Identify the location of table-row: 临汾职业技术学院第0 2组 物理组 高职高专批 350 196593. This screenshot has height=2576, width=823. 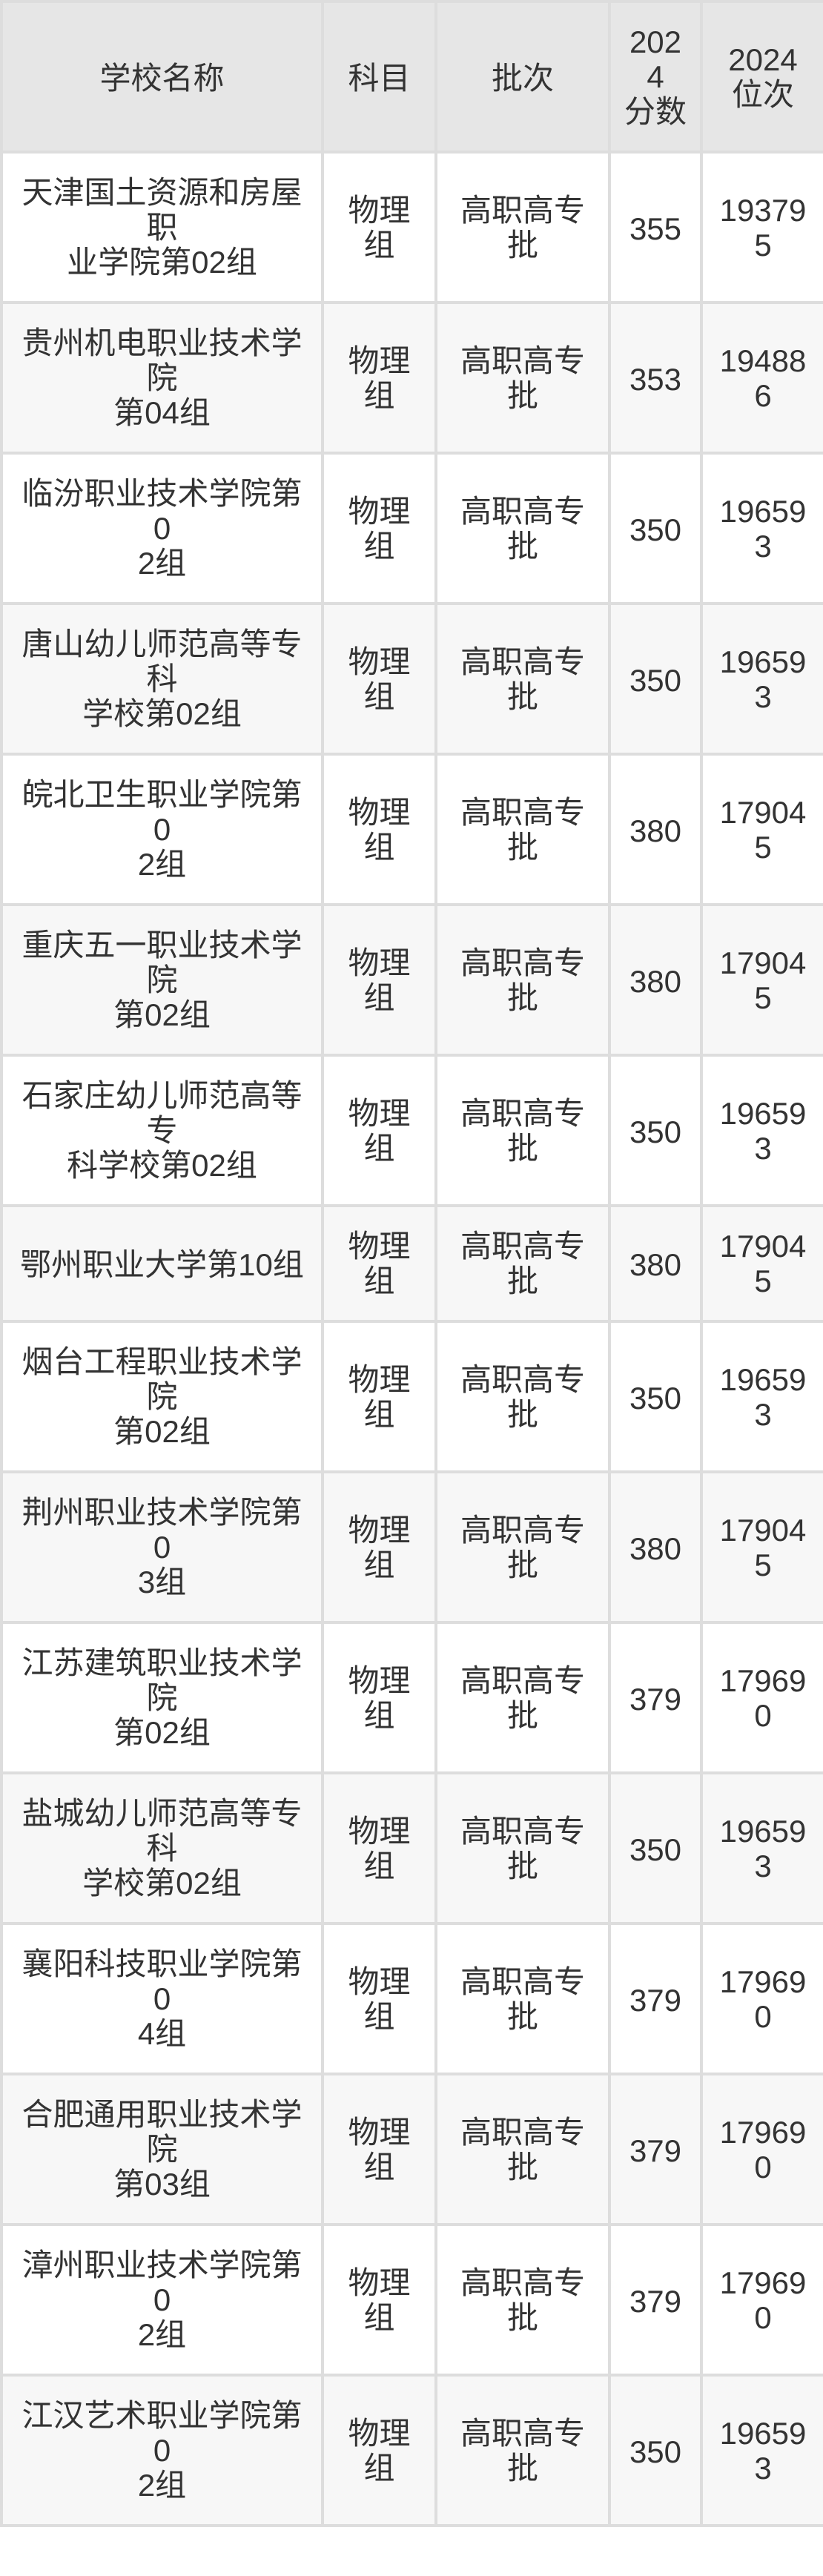
(411, 528).